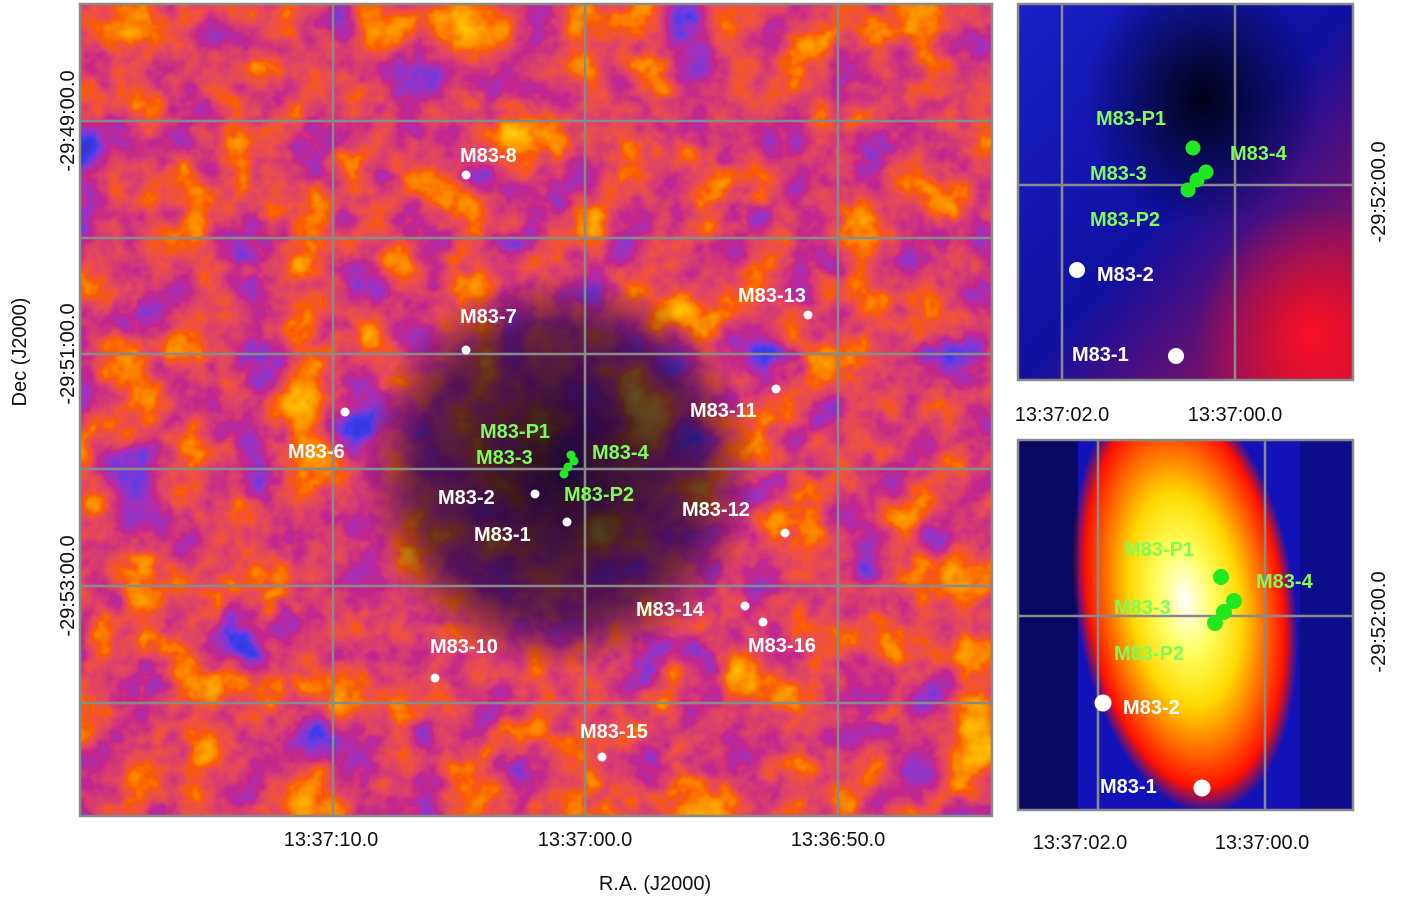  I want to click on source-label: M83-16, so click(782, 646).